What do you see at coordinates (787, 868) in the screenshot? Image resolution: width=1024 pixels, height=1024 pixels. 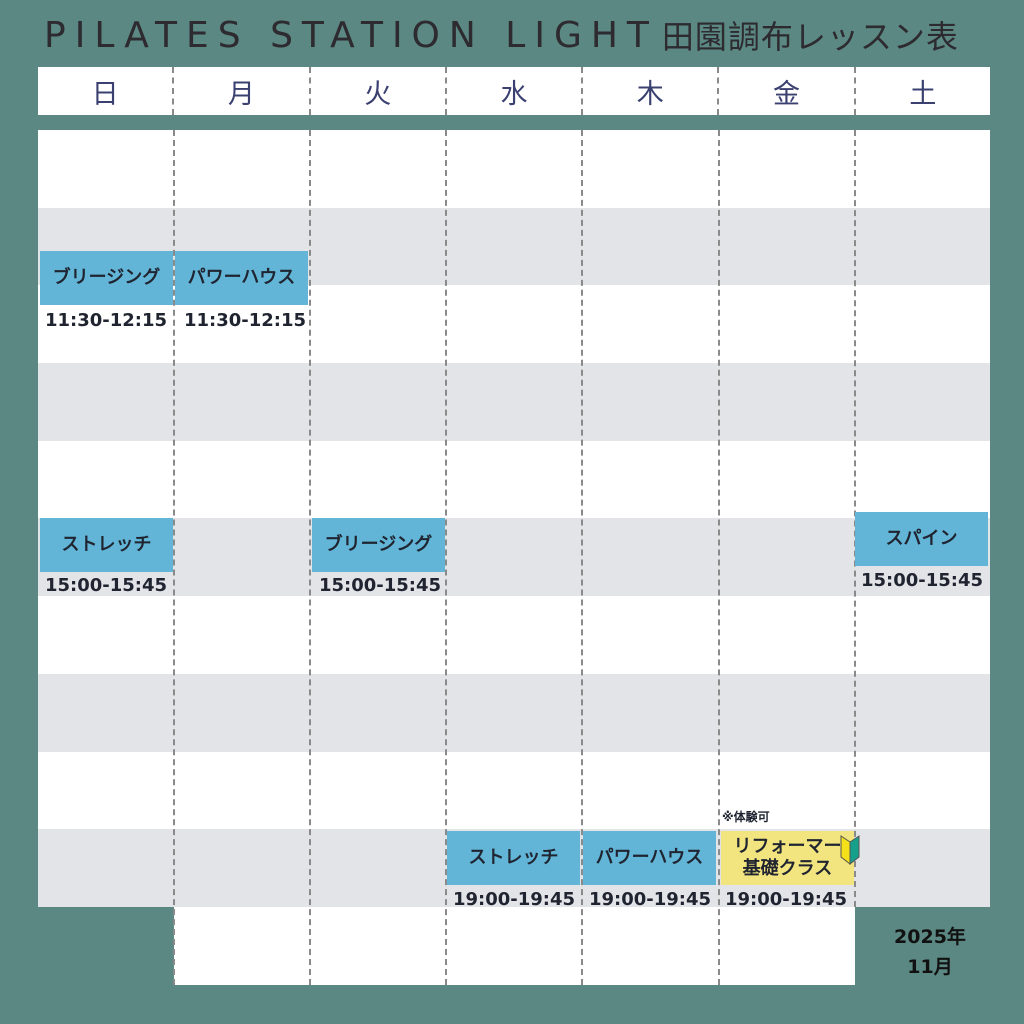 I see `lesson-name-line2: 基礎クラス` at bounding box center [787, 868].